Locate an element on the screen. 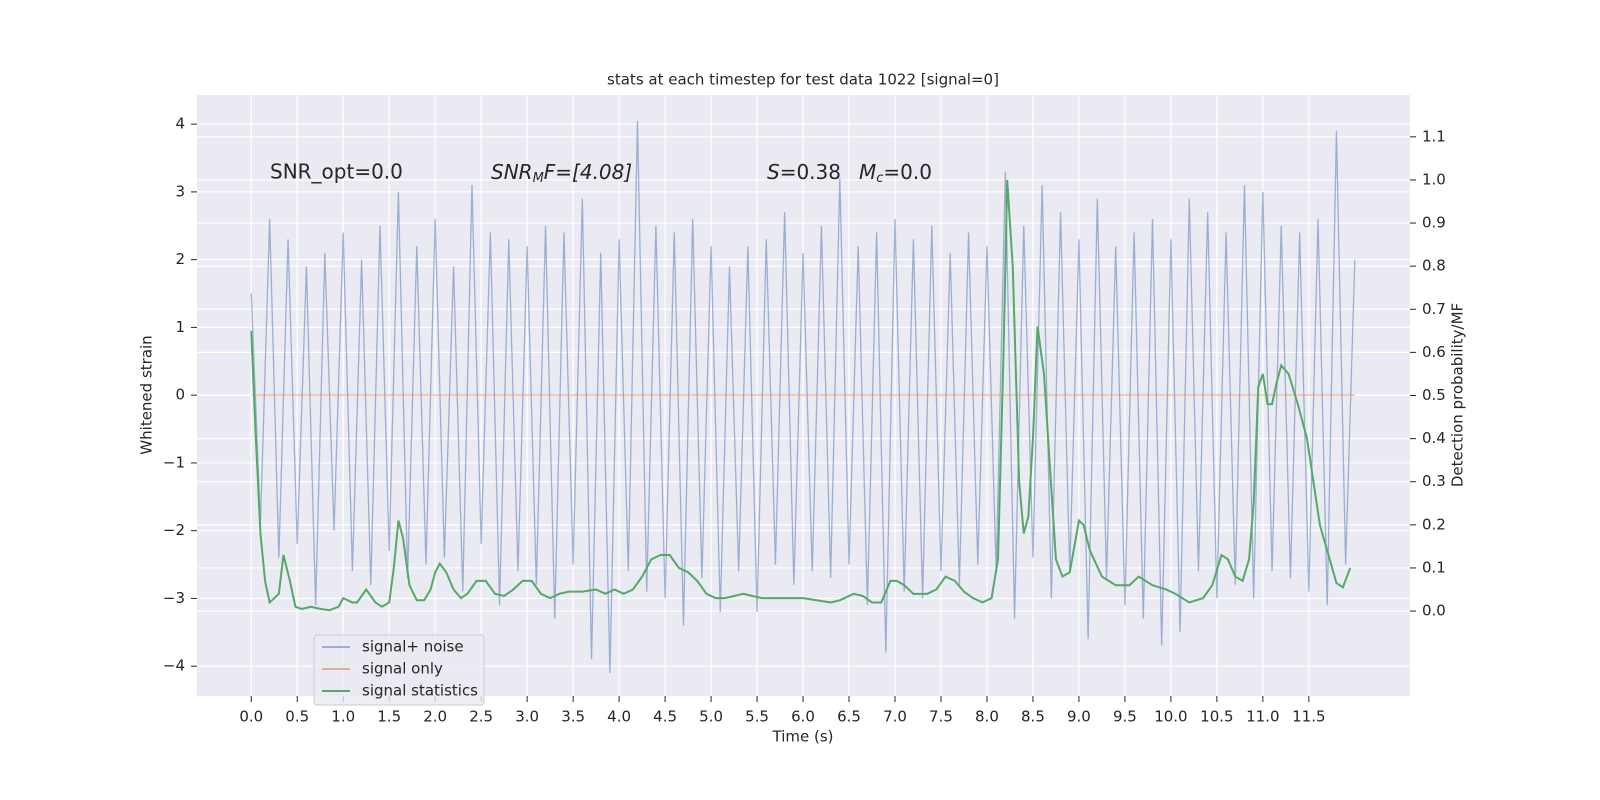 Image resolution: width=1600 pixels, height=800 pixels. x-tick-label: 11.0 is located at coordinates (1262, 717).